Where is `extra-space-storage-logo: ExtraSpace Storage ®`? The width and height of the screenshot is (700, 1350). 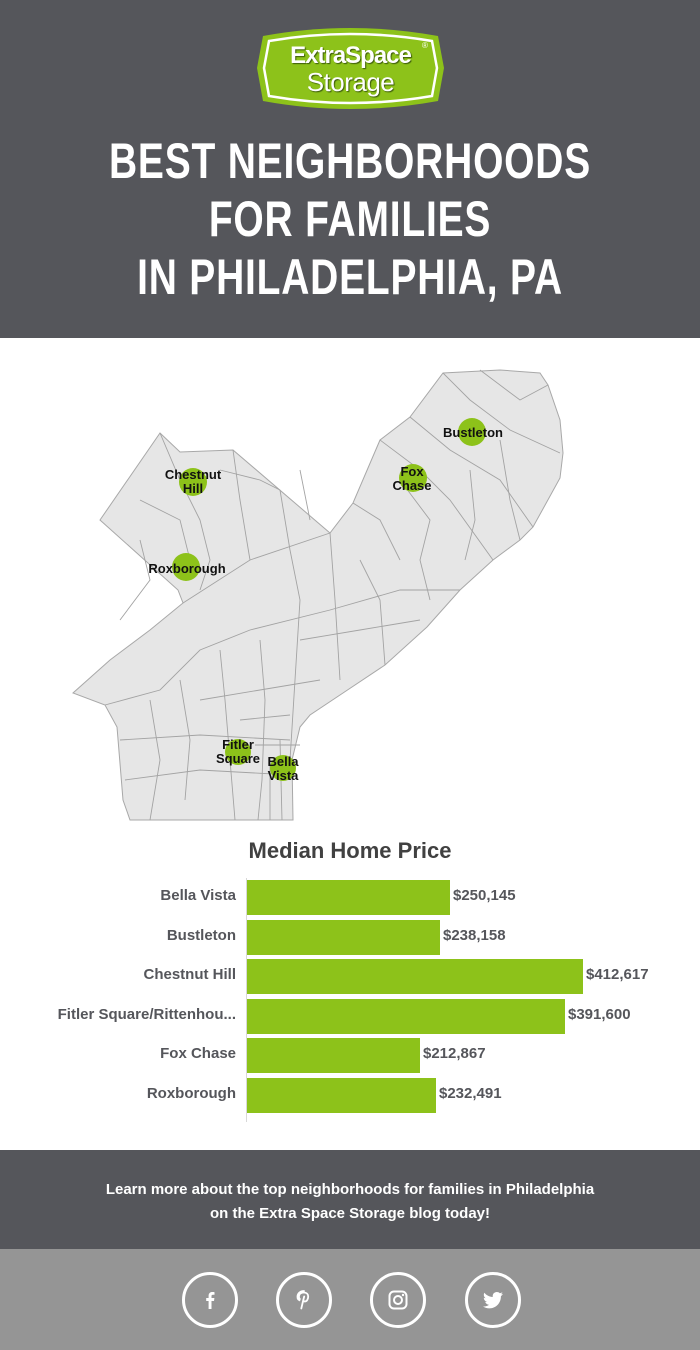 extra-space-storage-logo: ExtraSpace Storage ® is located at coordinates (350, 68).